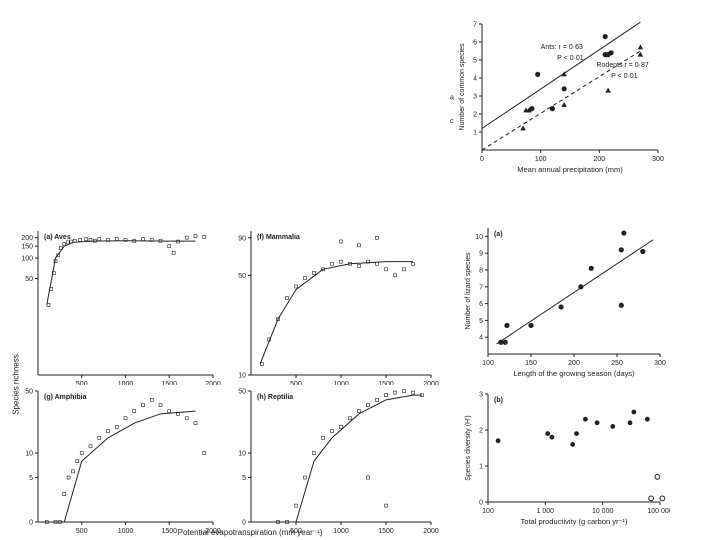 This screenshot has width=720, height=540. What do you see at coordinates (481, 467) in the screenshot?
I see `y-tick-label: 1` at bounding box center [481, 467].